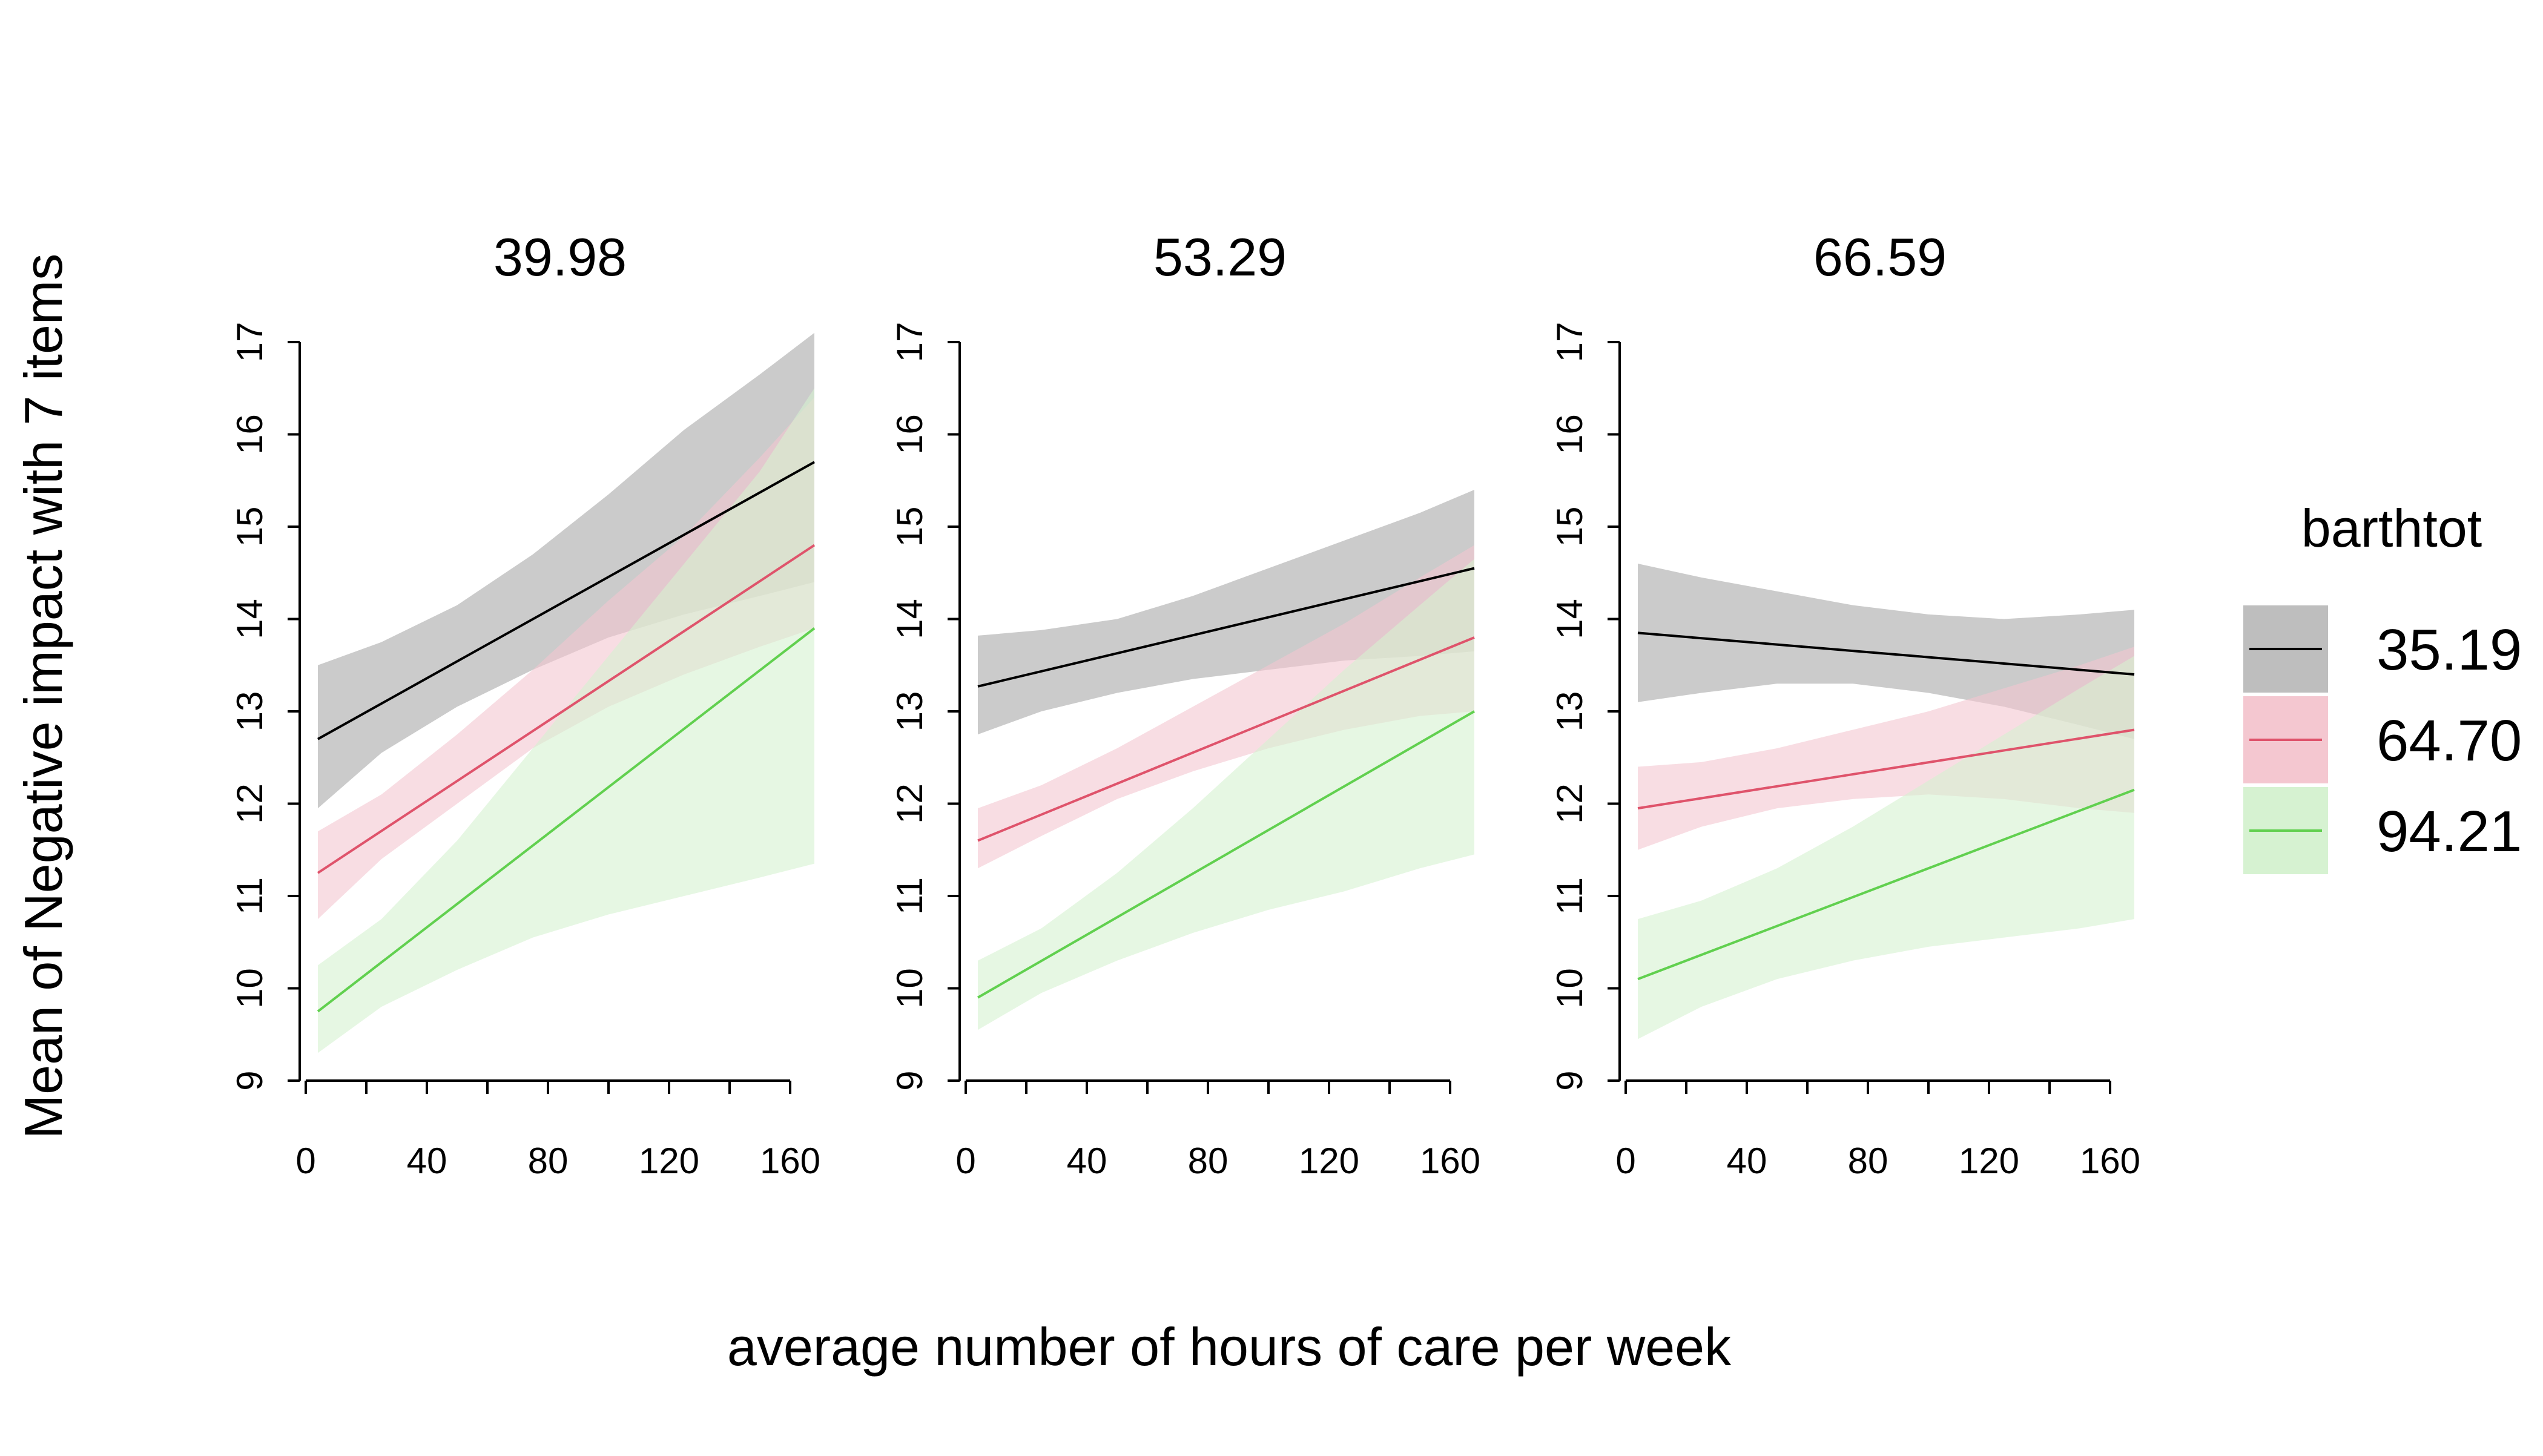  Describe the element at coordinates (1229, 1347) in the screenshot. I see `x-axis-title: average number of hours of care per week` at that location.